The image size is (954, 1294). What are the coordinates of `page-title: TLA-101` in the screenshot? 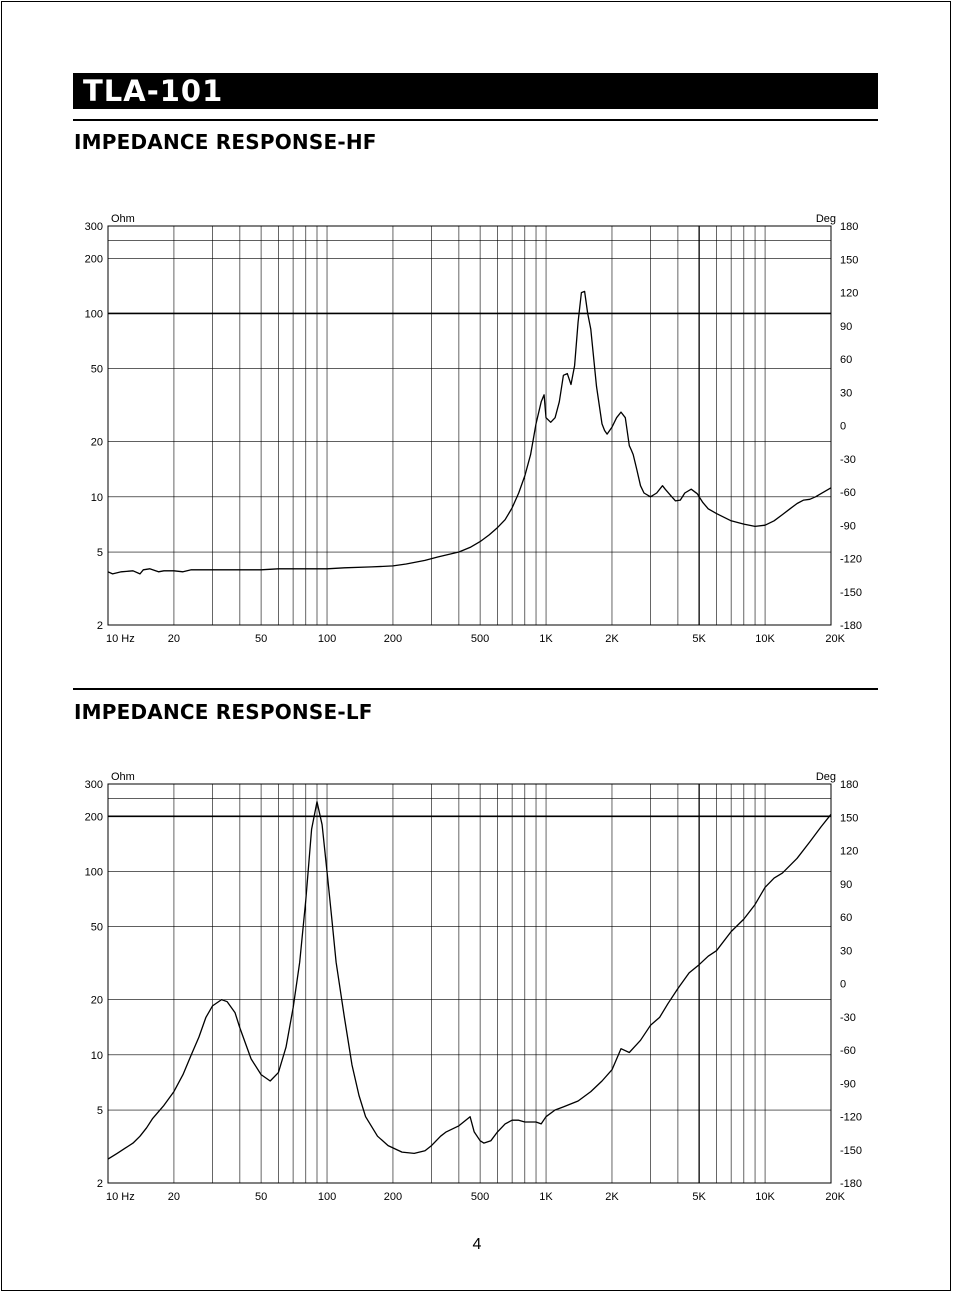 It's located at (153, 91).